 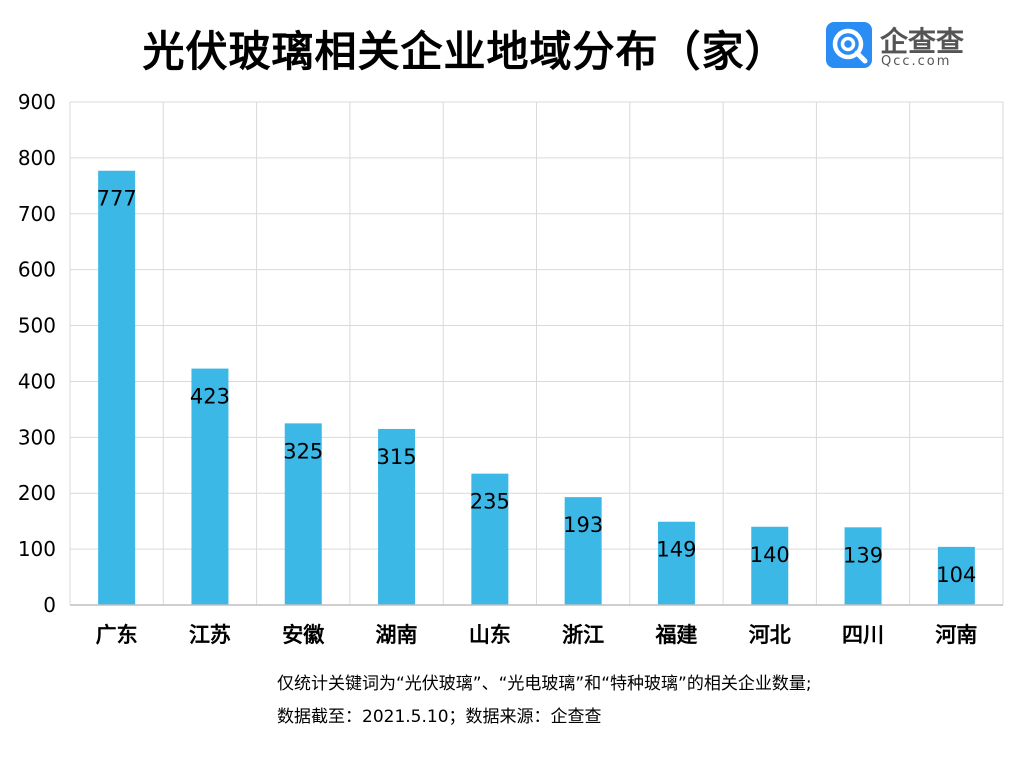 I want to click on y-tick-label: 900, so click(x=37, y=102).